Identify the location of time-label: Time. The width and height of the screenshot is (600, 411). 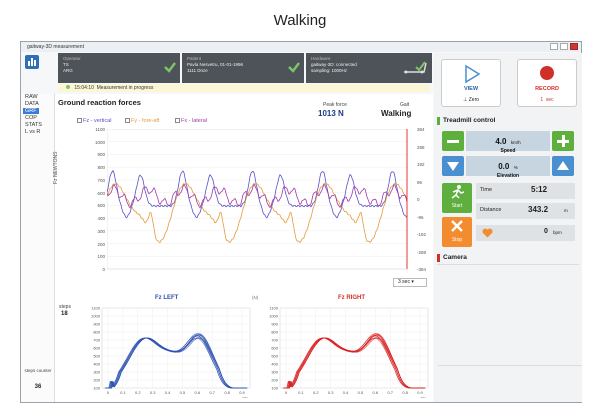
(486, 190).